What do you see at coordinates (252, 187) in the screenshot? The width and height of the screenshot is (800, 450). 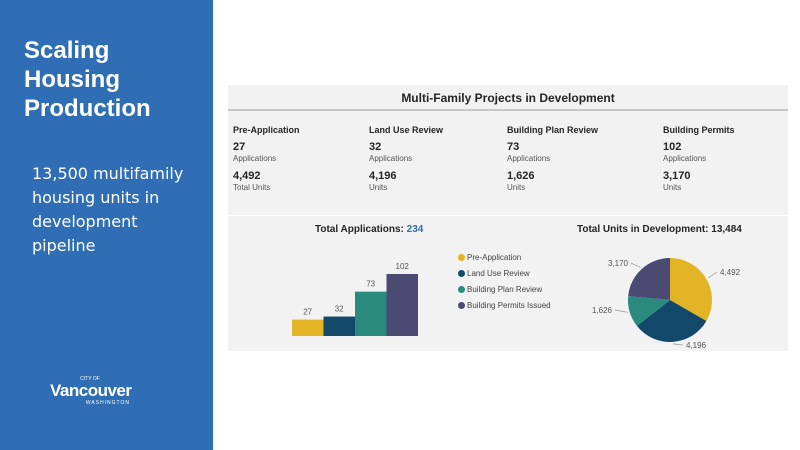 I see `stage-units-label: Total Units` at bounding box center [252, 187].